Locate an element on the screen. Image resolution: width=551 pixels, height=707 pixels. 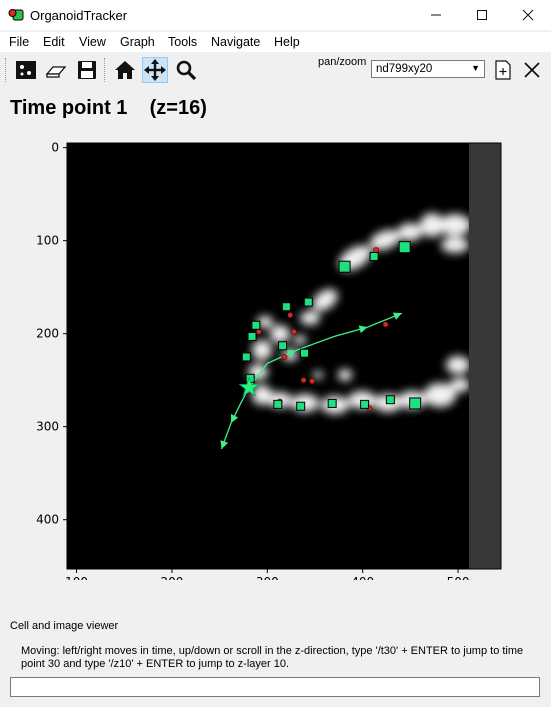
eraser-icon is located at coordinates (56, 72).